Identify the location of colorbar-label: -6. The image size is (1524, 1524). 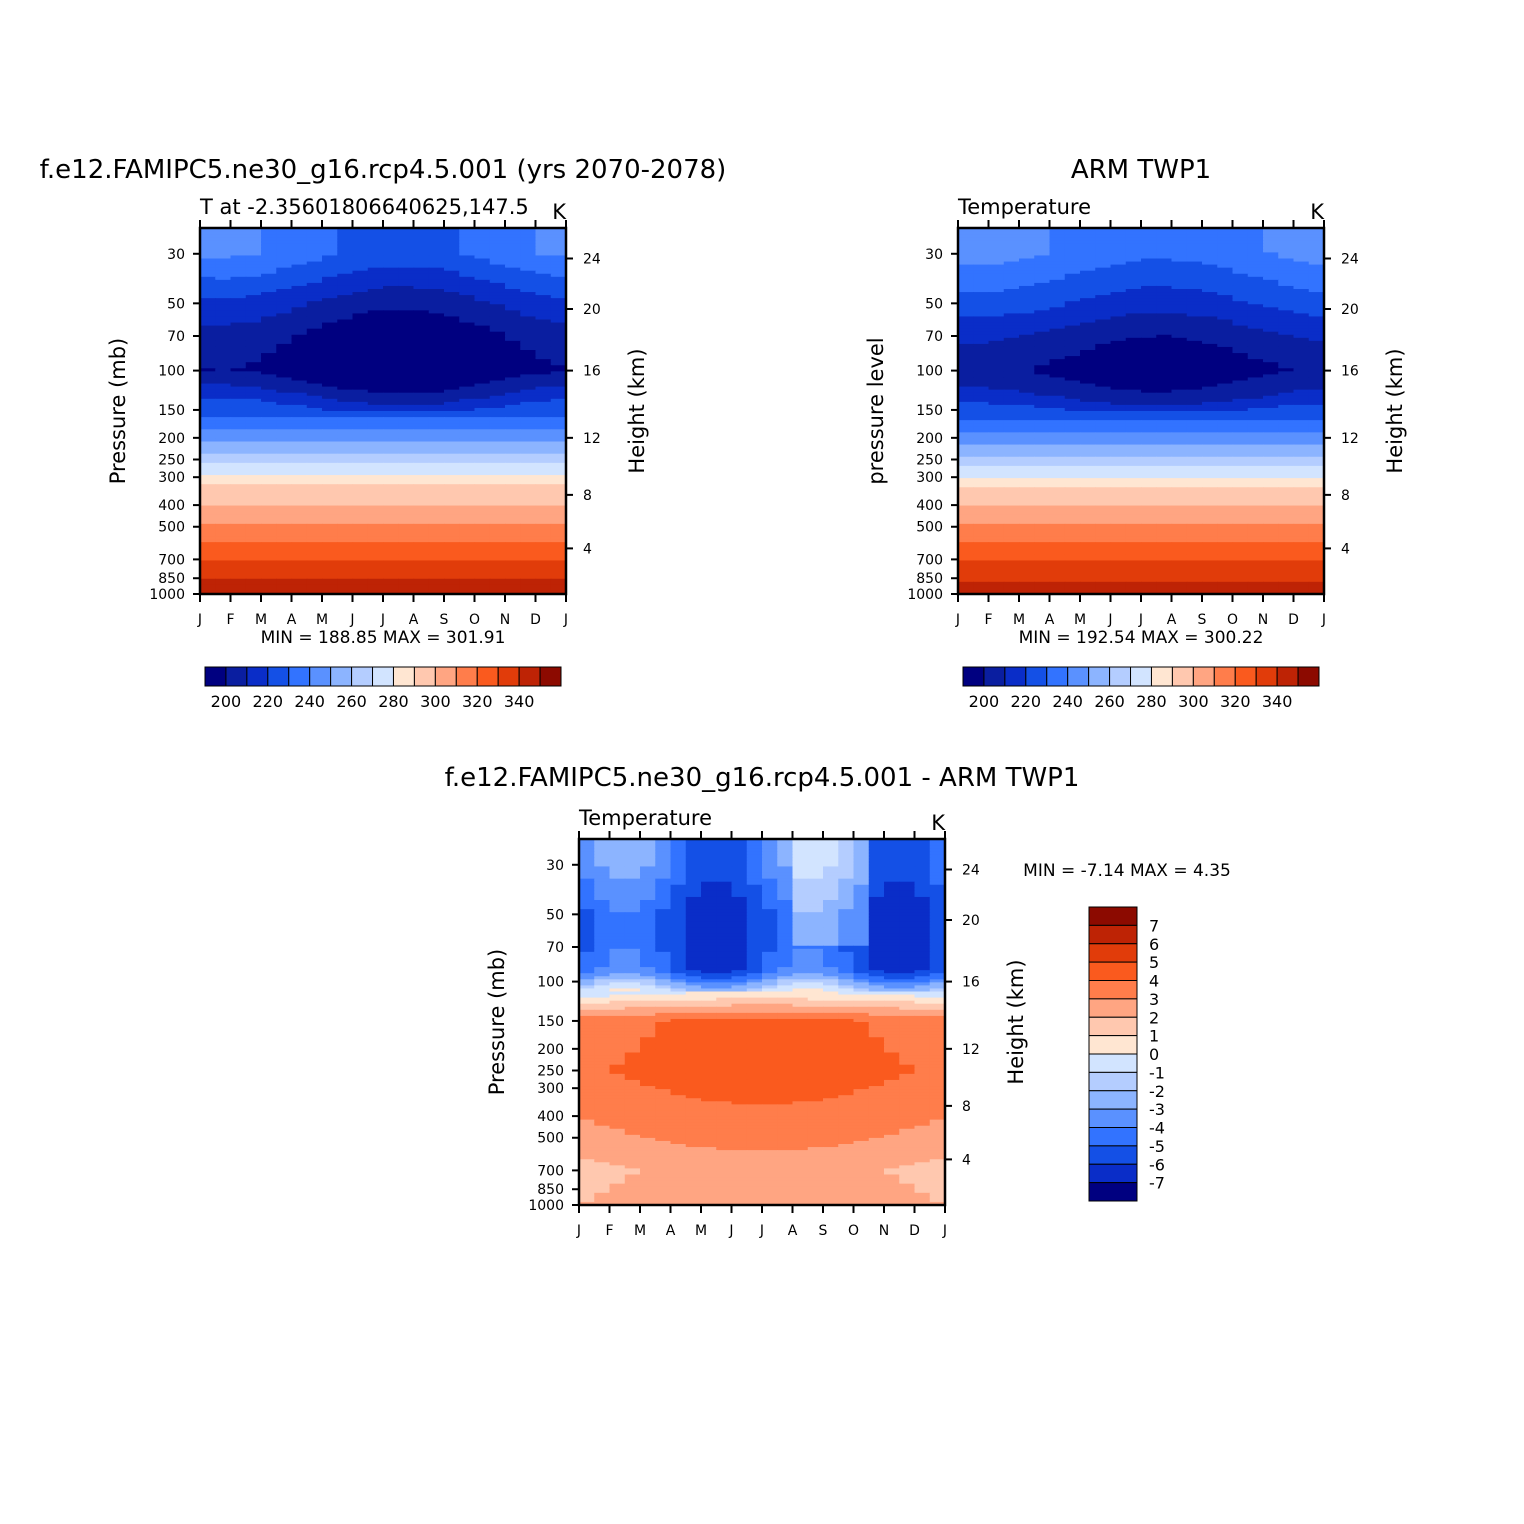
(1157, 1164).